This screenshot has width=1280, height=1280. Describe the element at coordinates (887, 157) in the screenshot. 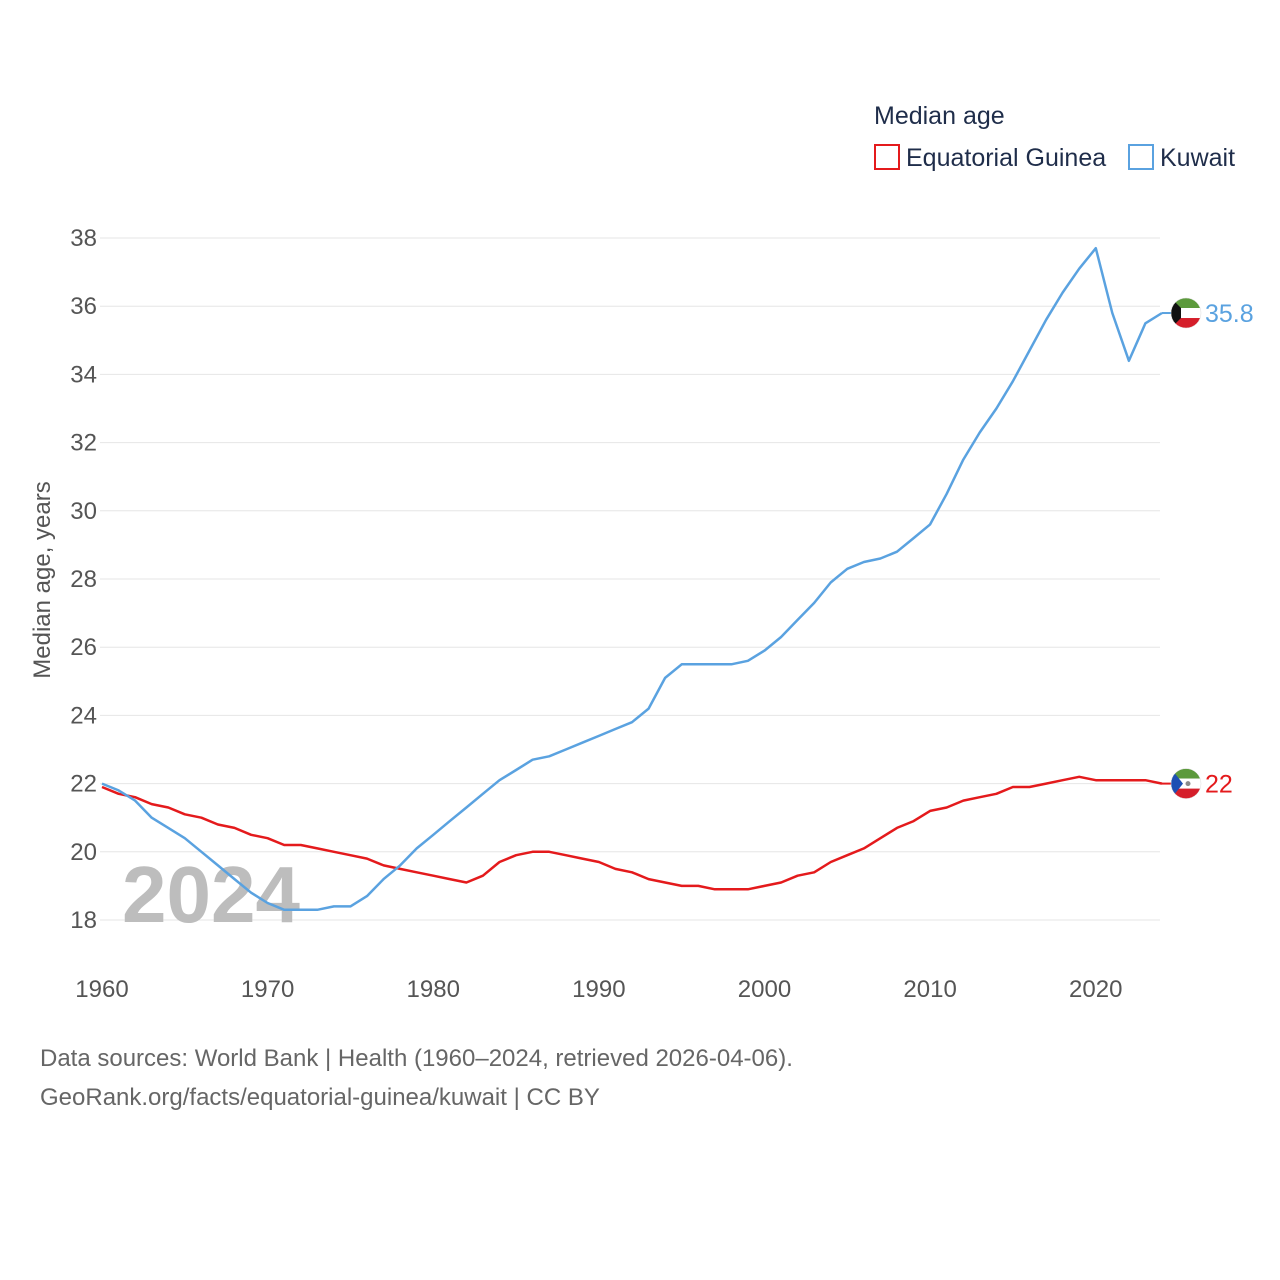

I see `legend-swatch-equatorial-guinea` at that location.